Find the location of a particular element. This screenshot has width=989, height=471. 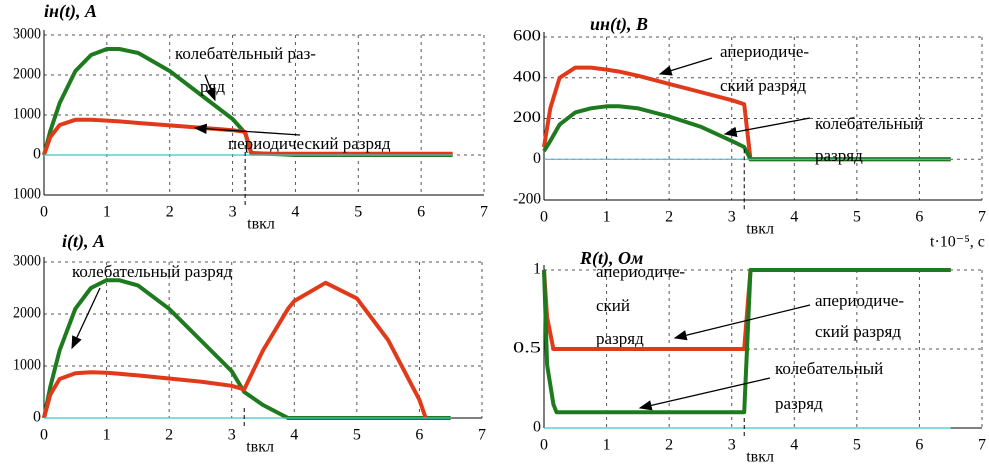

y-tick-label: 200 is located at coordinates (527, 117).